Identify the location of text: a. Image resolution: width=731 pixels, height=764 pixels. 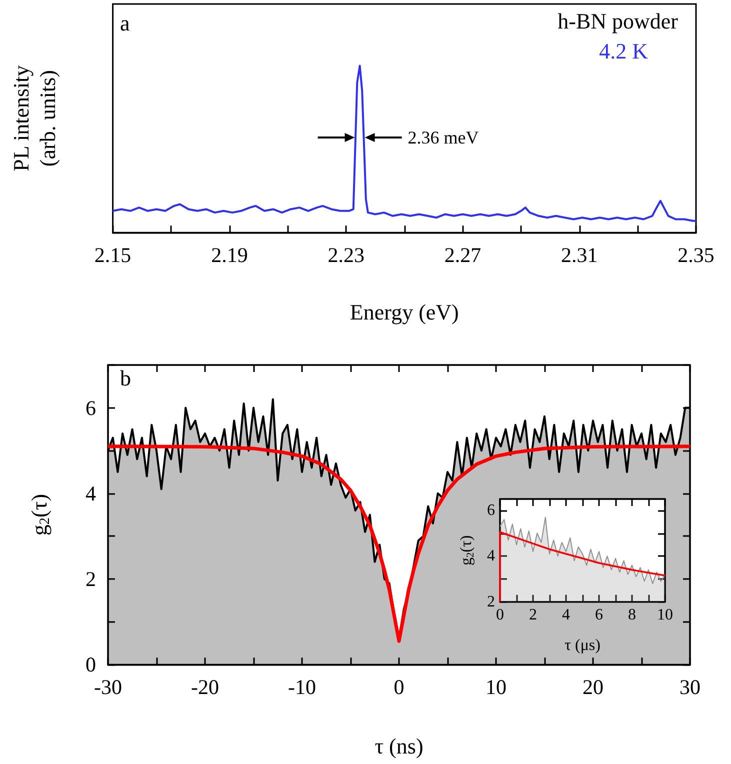
(125, 23).